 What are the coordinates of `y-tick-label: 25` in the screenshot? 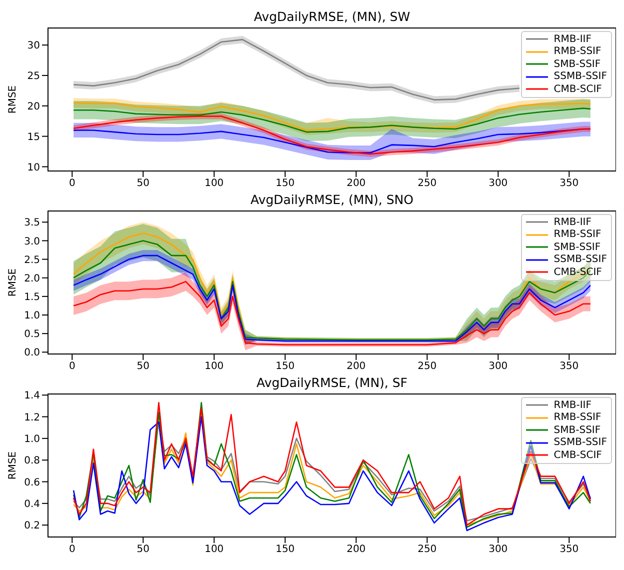 It's located at (33, 76).